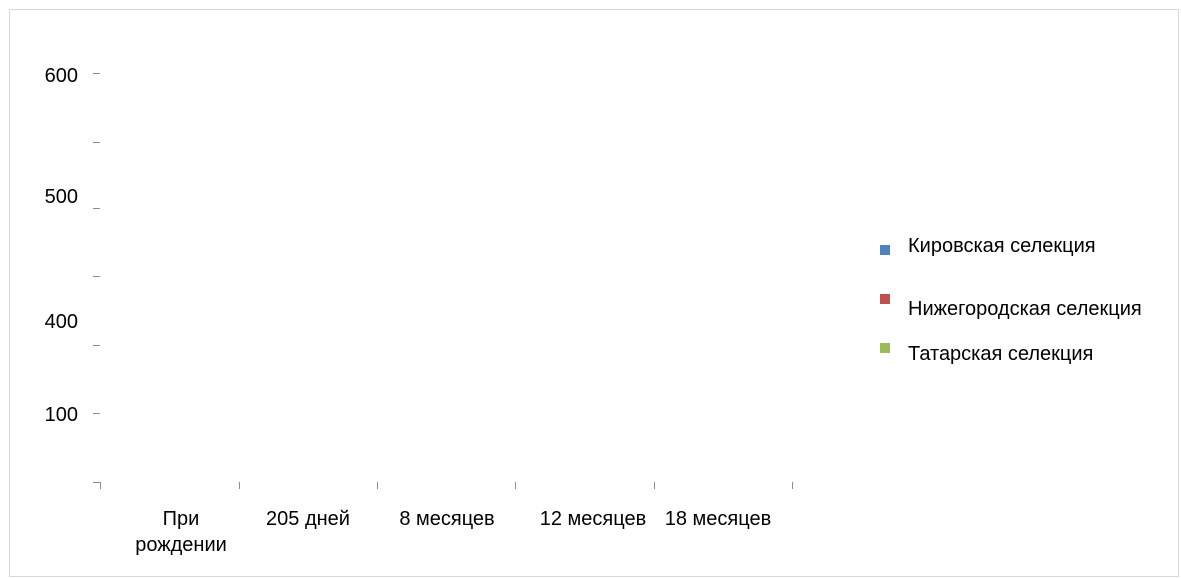 The width and height of the screenshot is (1181, 578). Describe the element at coordinates (885, 299) in the screenshot. I see `legend-swatch-nizhny` at that location.